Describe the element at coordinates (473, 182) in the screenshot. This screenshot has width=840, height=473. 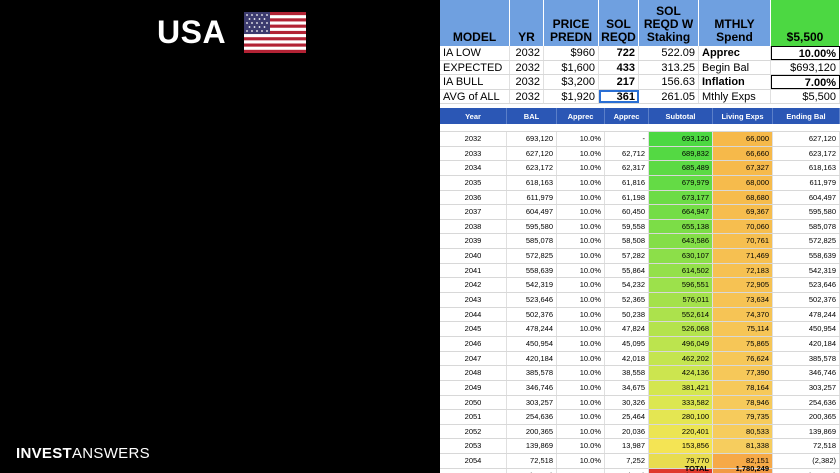
I see `table-cell: 2035` at that location.